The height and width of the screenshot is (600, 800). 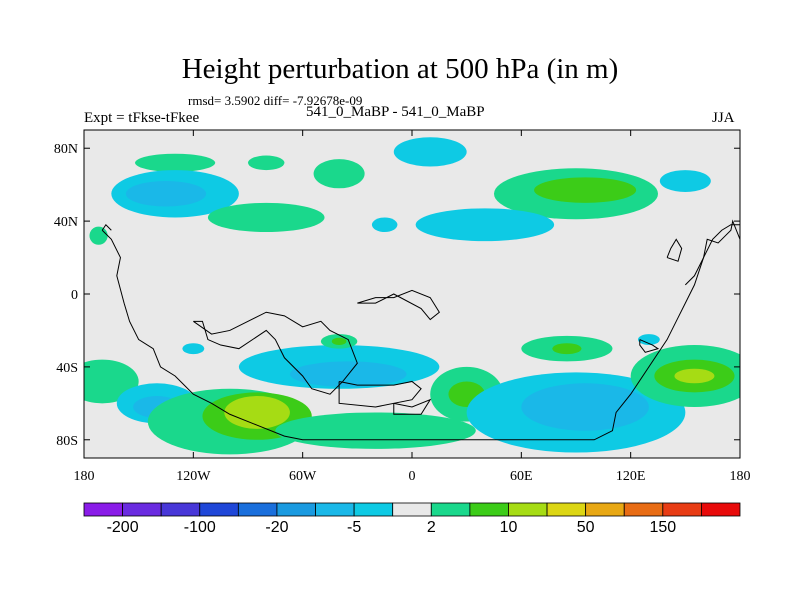 What do you see at coordinates (66, 149) in the screenshot?
I see `y-tick-label-0: 80N` at bounding box center [66, 149].